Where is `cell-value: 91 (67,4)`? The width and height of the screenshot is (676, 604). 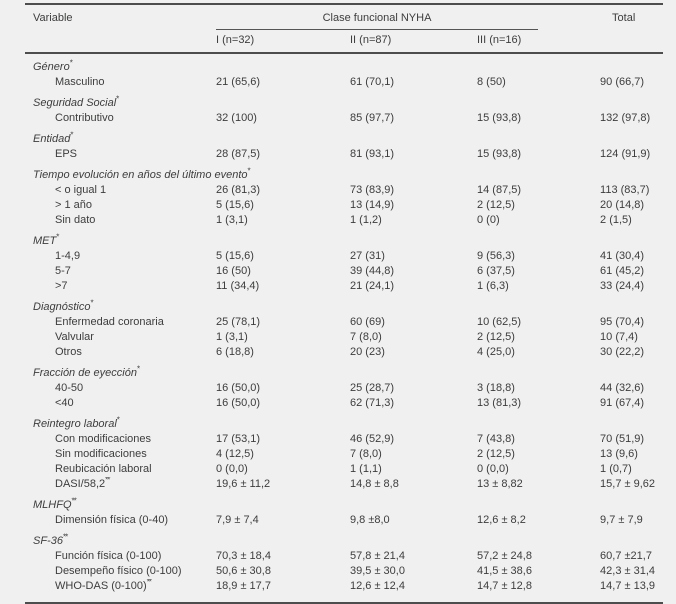 cell-value: 91 (67,4) is located at coordinates (622, 403).